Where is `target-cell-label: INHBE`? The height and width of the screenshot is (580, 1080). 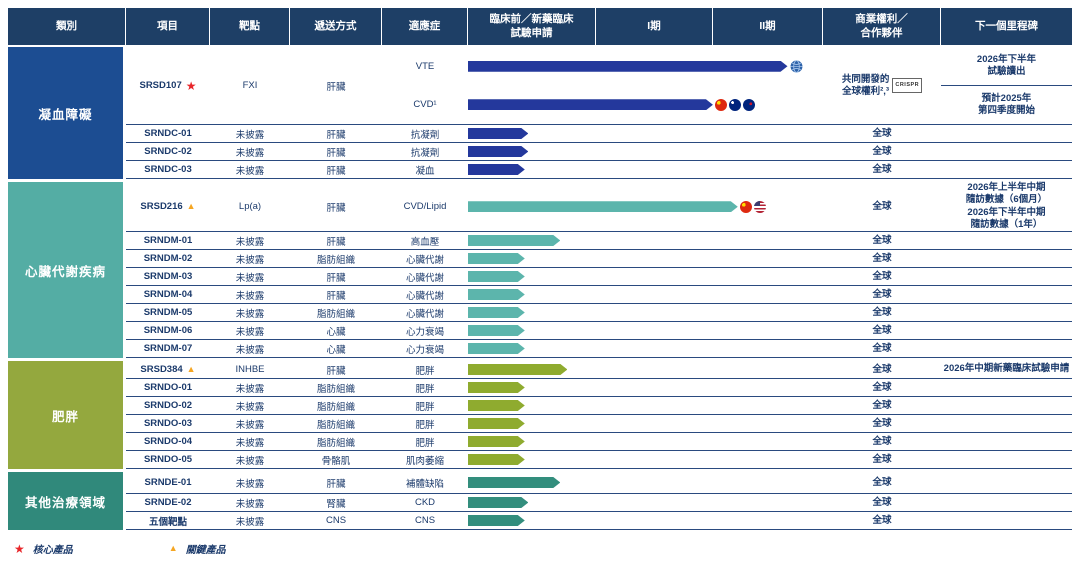 target-cell-label: INHBE is located at coordinates (250, 369).